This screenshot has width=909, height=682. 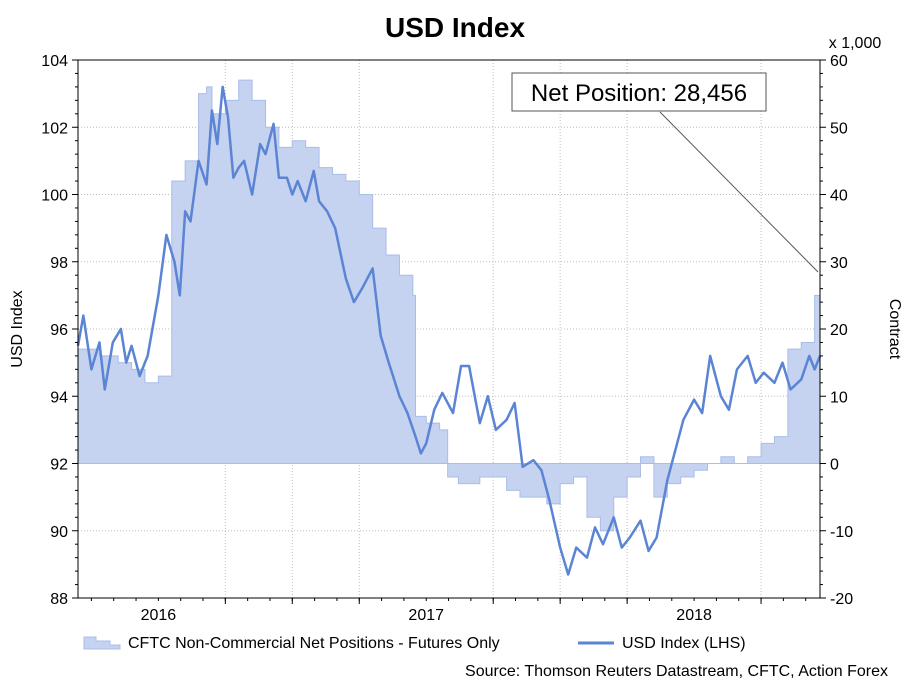 I want to click on left-tick-label: 100, so click(x=54, y=196).